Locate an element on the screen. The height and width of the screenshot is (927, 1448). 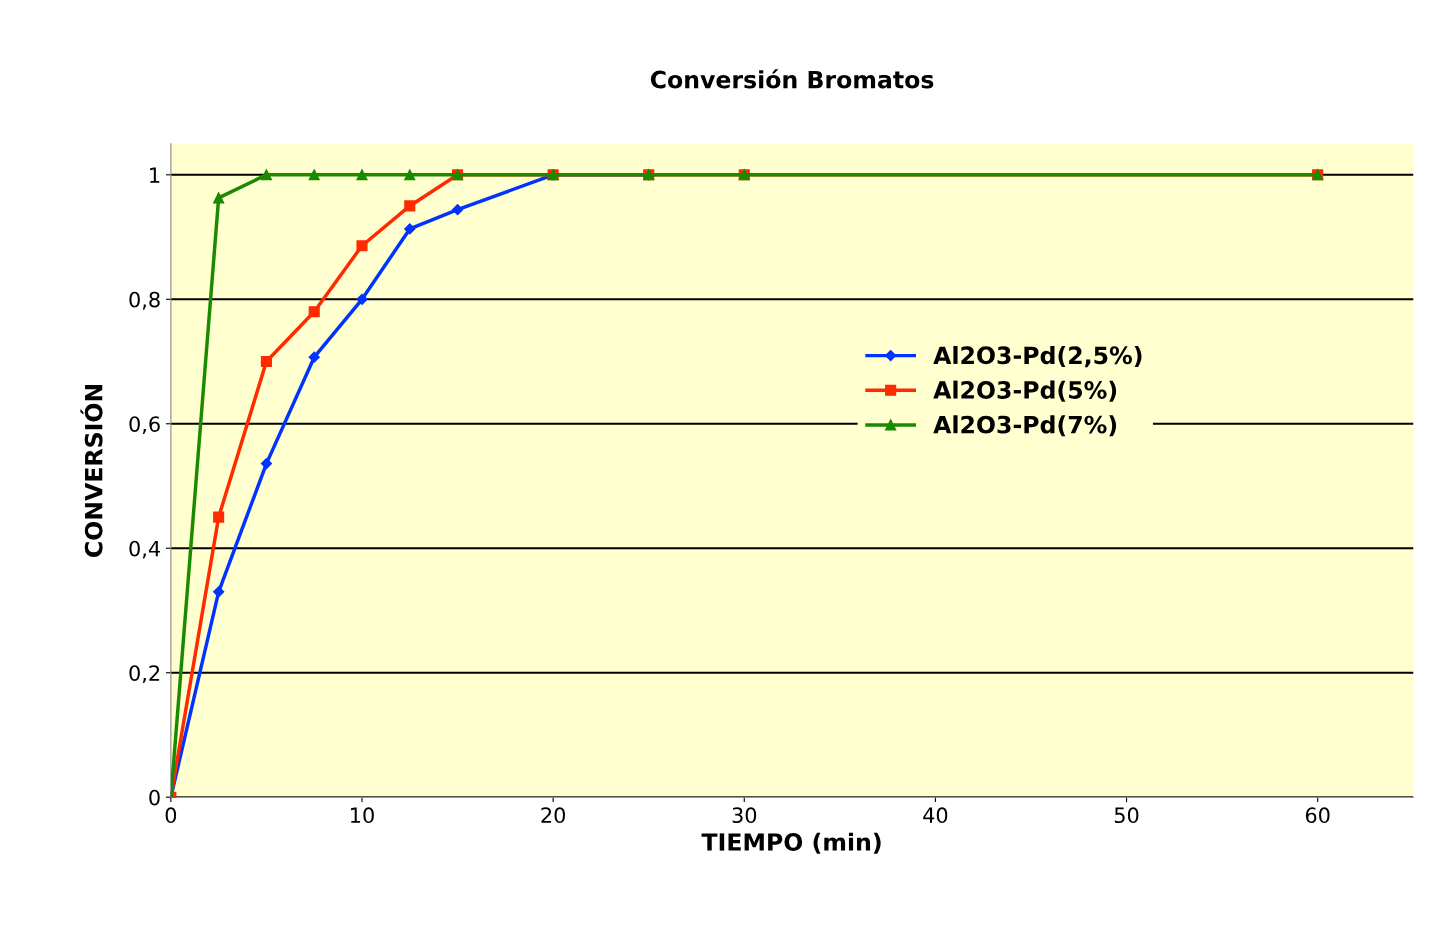
x-tick-label: 30 is located at coordinates (744, 815).